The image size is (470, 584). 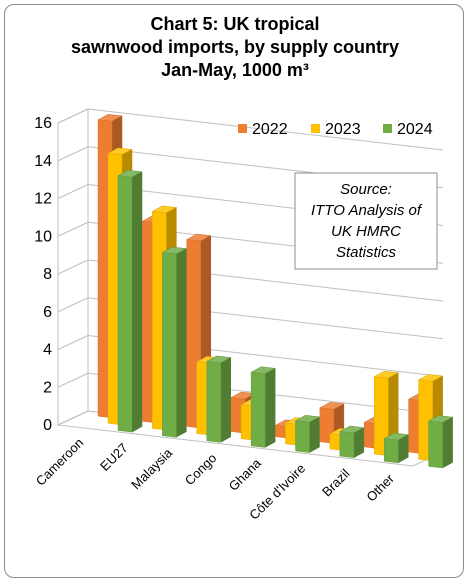 I want to click on x-category-label: EU27, so click(x=114, y=457).